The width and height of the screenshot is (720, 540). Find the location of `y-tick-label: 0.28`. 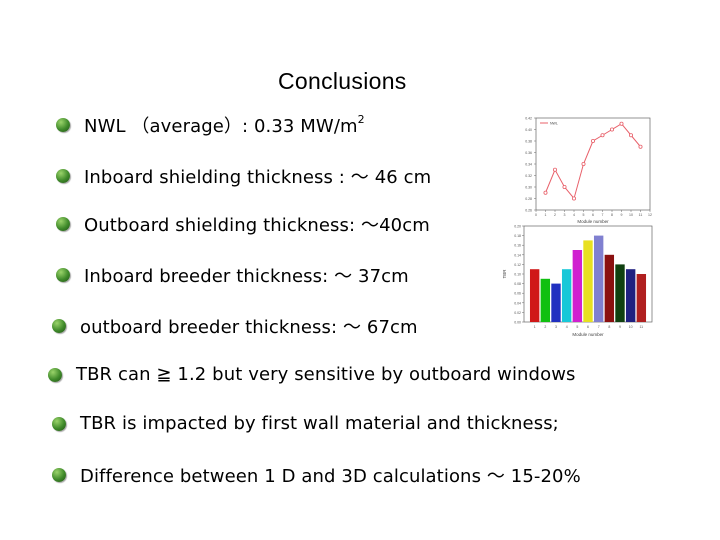

y-tick-label: 0.28 is located at coordinates (528, 199).